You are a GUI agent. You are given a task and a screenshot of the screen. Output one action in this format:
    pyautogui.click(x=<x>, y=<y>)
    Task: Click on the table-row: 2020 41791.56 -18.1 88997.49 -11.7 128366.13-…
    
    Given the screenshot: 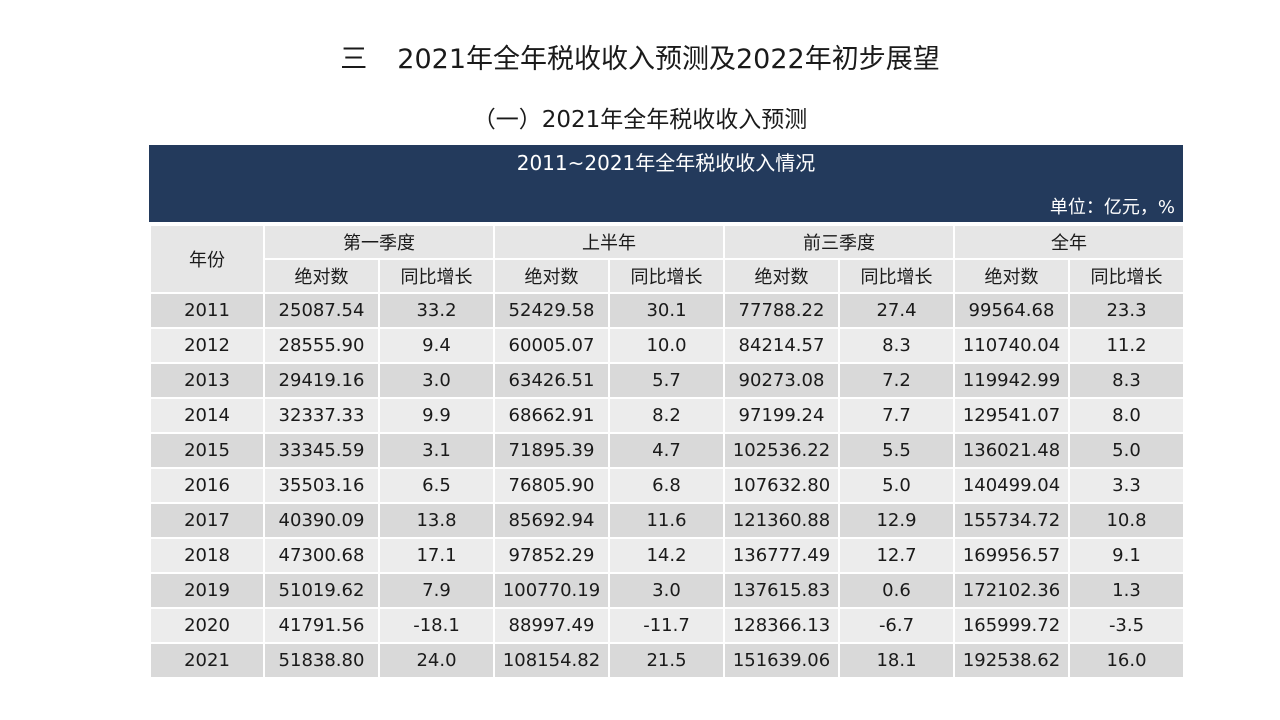 What is the action you would take?
    pyautogui.click(x=667, y=625)
    